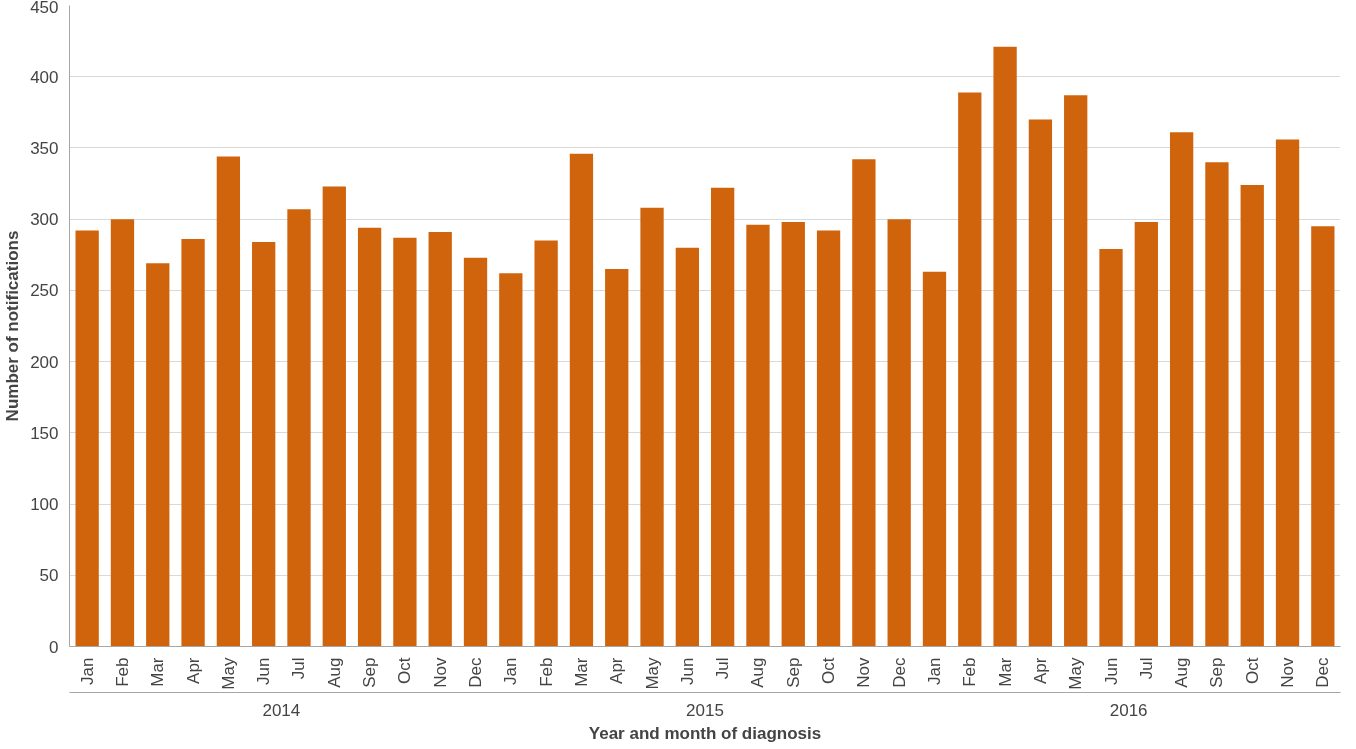 The height and width of the screenshot is (749, 1356). What do you see at coordinates (13, 326) in the screenshot?
I see `y-axis-title: Number of notifications` at bounding box center [13, 326].